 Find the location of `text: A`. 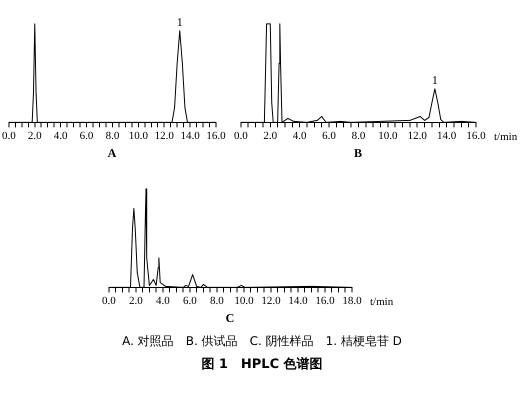

text: A is located at coordinates (112, 153).